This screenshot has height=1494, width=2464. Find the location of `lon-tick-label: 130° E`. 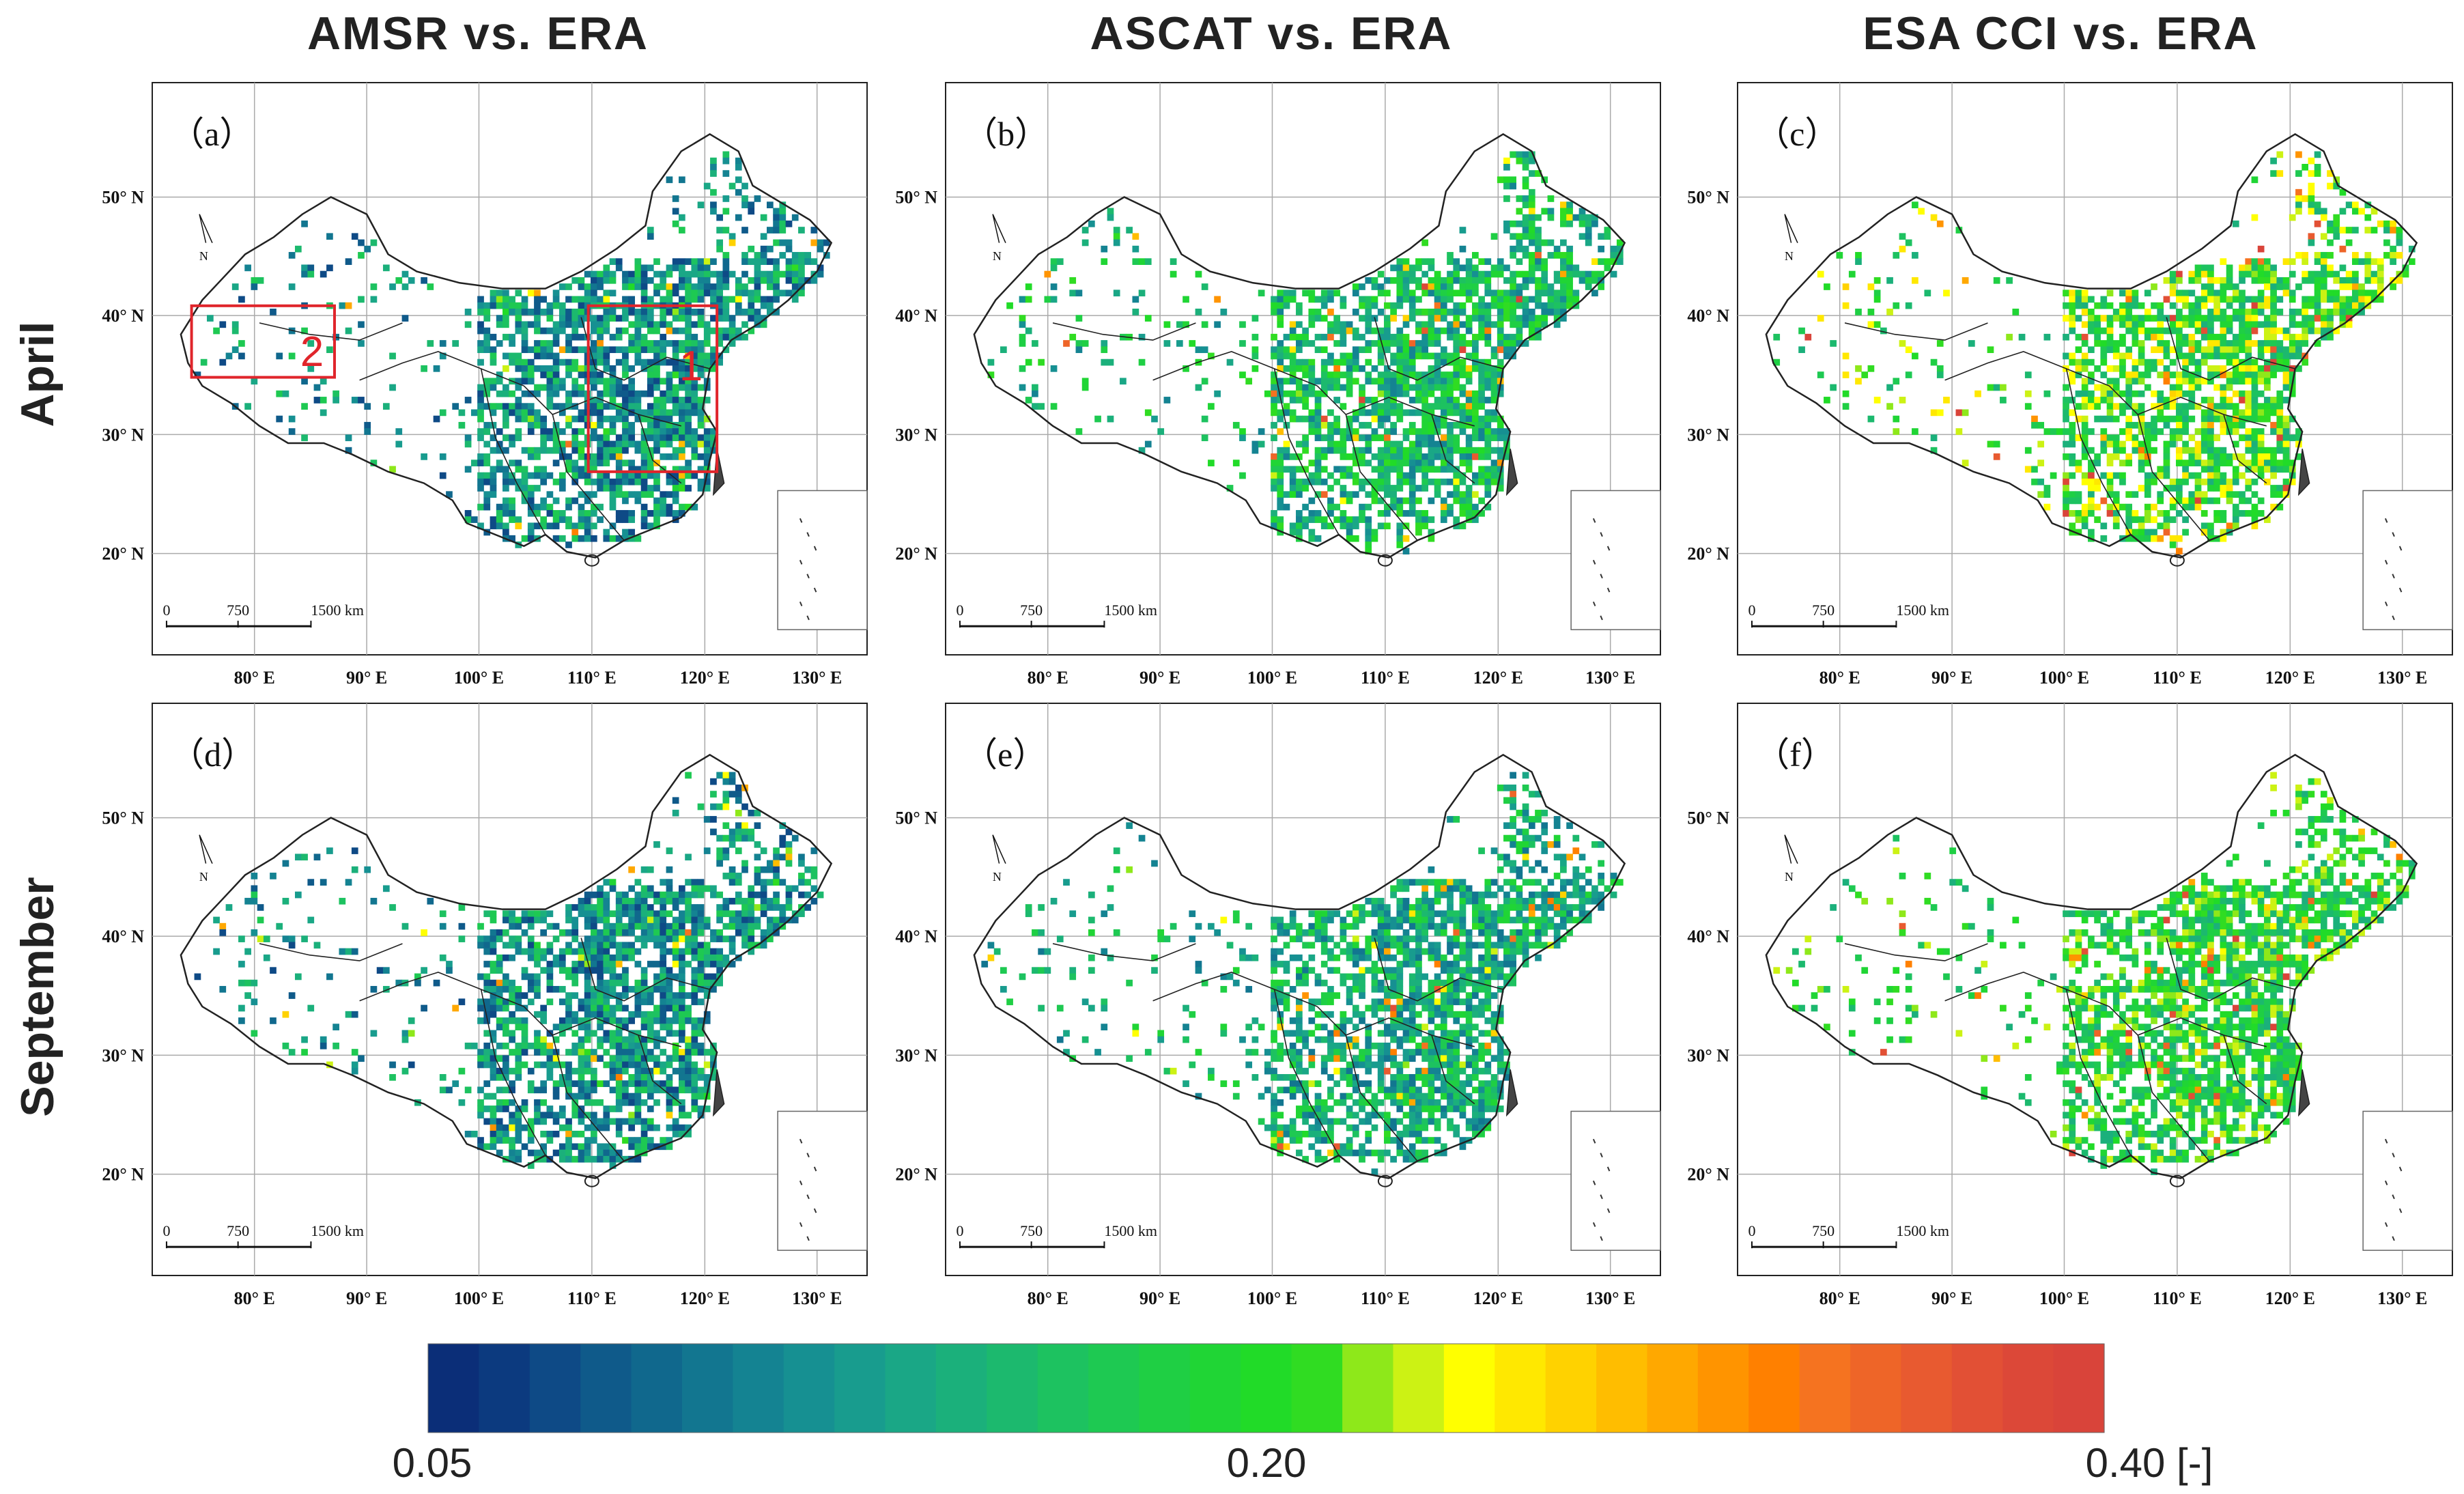

lon-tick-label: 130° E is located at coordinates (2402, 678).